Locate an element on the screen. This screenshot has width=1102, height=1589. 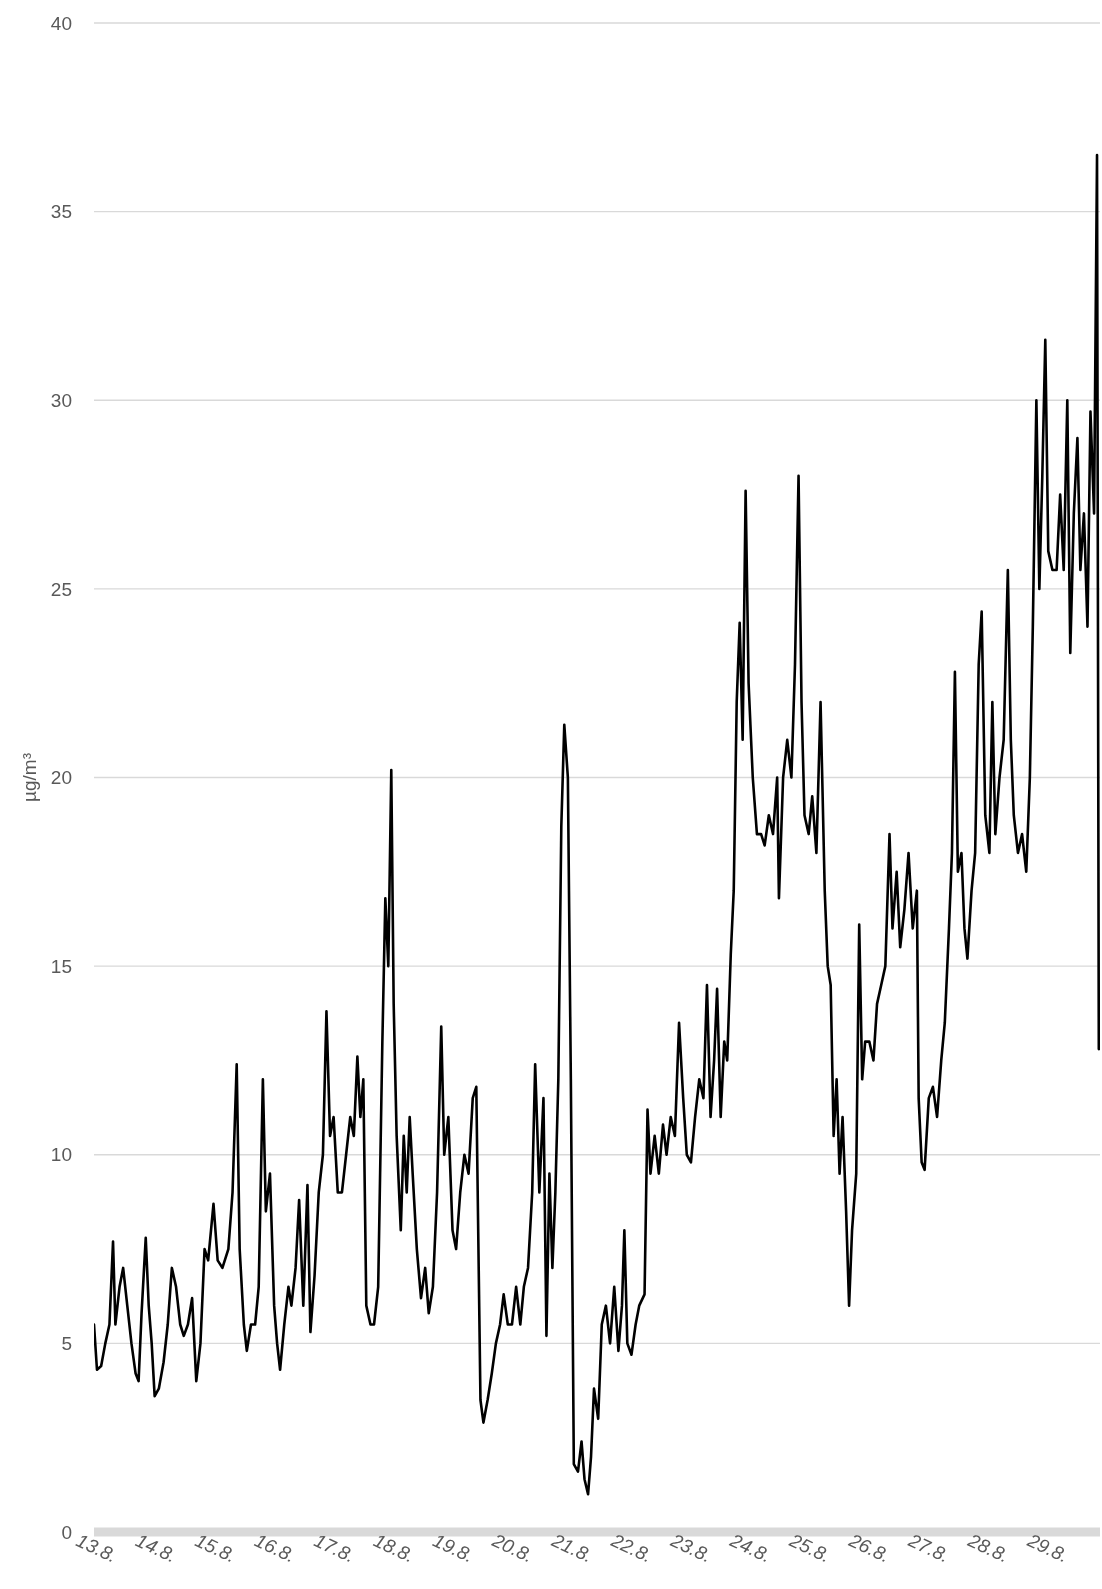
x-tick-label: 19.8. is located at coordinates (453, 1548).